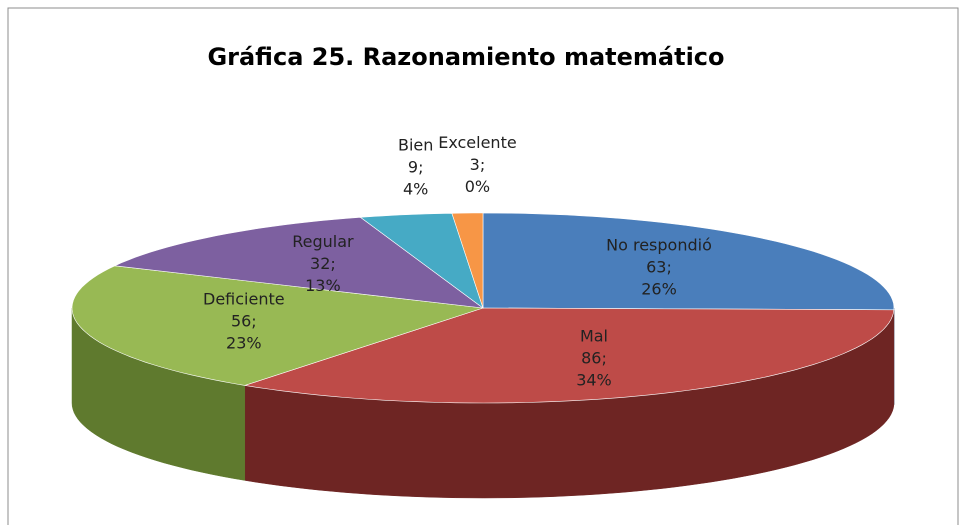 Image resolution: width=966 pixels, height=525 pixels. I want to click on data-label-name: Mal, so click(594, 335).